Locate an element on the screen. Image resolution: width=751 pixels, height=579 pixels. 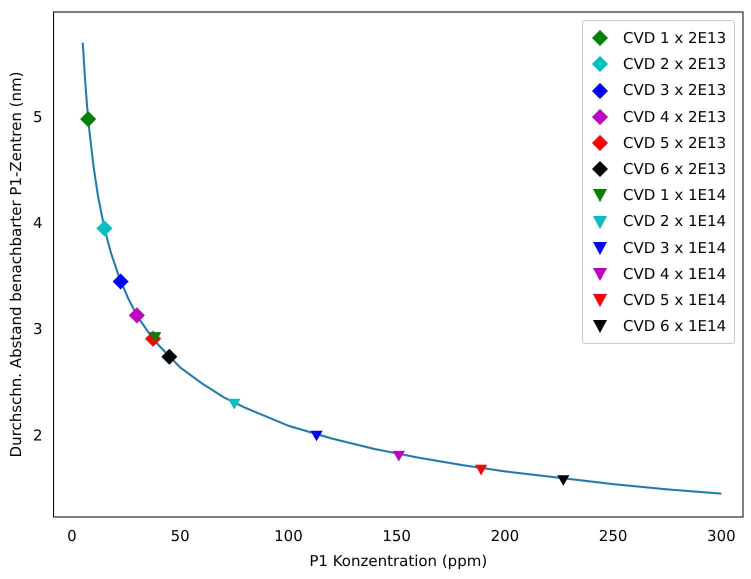
x-axis-title: P1 Konzentration (ppm) is located at coordinates (398, 561).